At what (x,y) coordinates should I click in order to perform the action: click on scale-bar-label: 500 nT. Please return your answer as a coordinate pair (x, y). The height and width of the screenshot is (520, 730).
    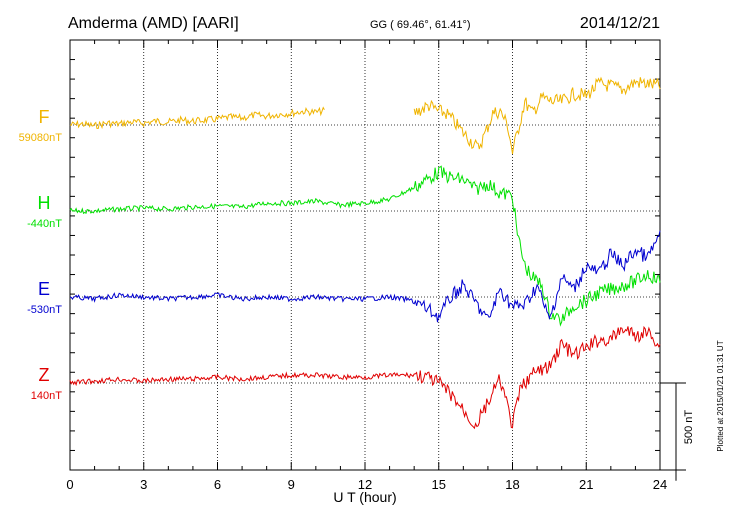
    Looking at the image, I should click on (689, 427).